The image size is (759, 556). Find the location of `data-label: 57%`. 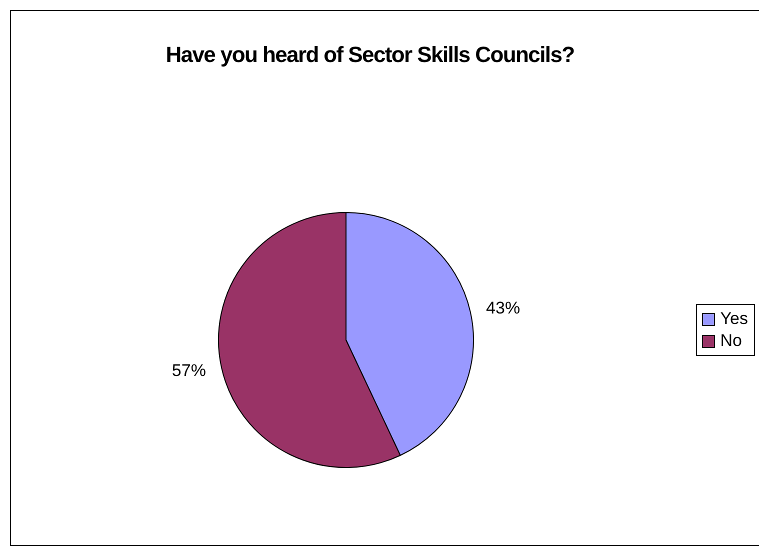

data-label: 57% is located at coordinates (189, 370).